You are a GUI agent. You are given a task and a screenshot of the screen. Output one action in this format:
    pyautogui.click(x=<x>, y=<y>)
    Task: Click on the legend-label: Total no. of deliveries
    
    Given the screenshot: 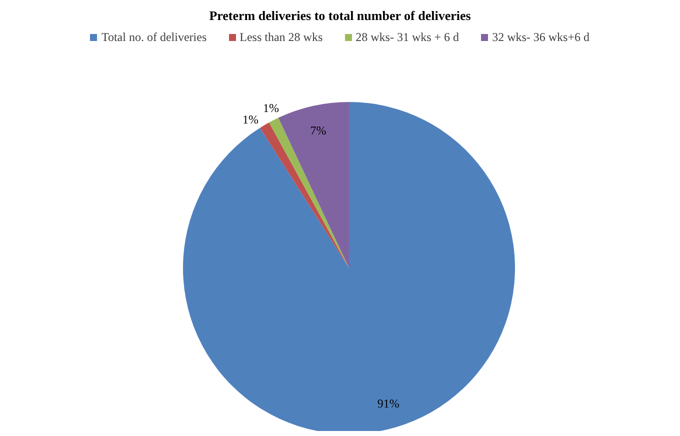 What is the action you would take?
    pyautogui.click(x=154, y=37)
    